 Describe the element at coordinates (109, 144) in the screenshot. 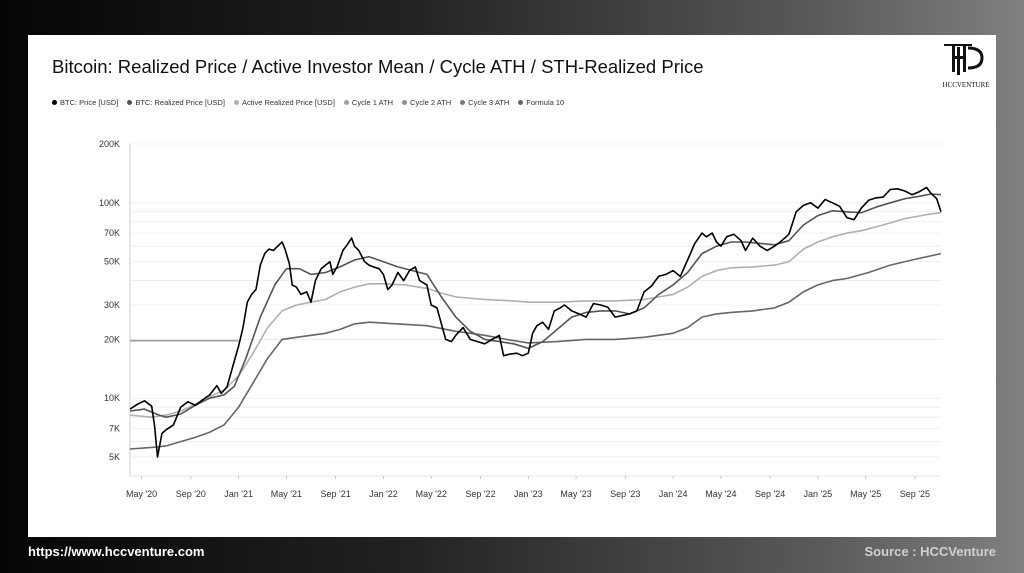

I see `y-tick-label: 200K` at that location.